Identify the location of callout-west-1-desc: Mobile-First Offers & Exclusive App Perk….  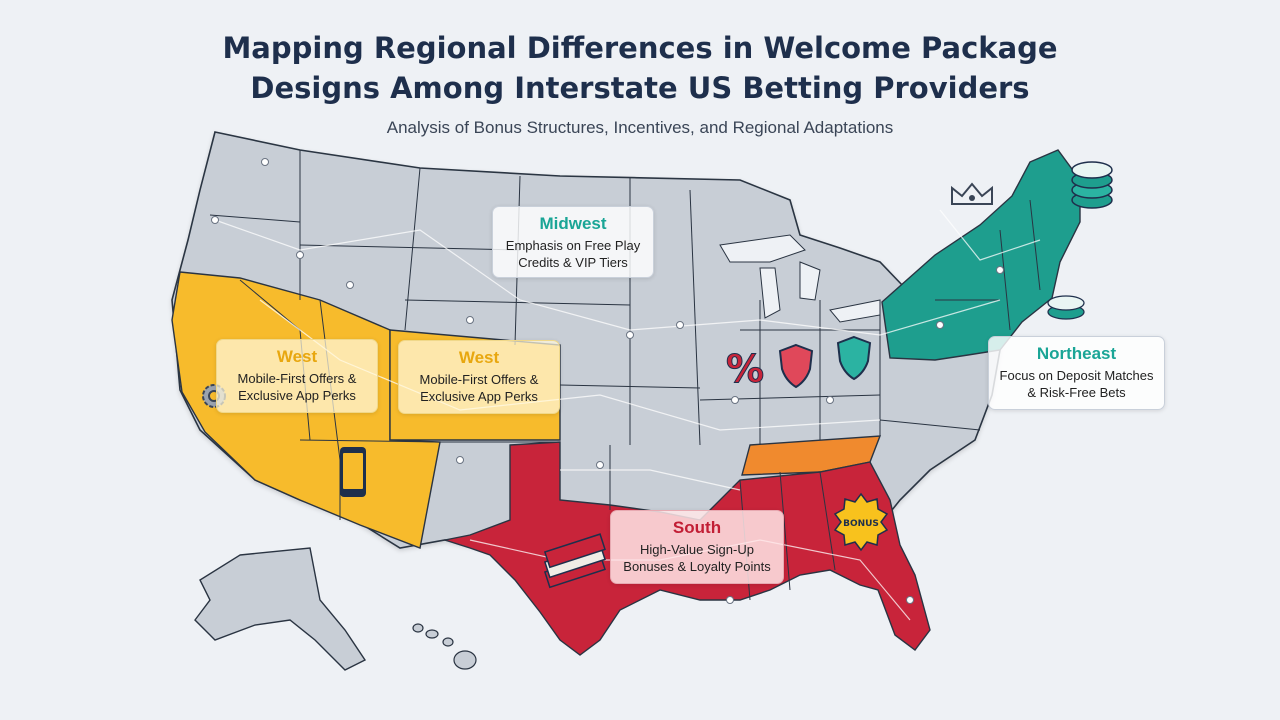
(297, 387).